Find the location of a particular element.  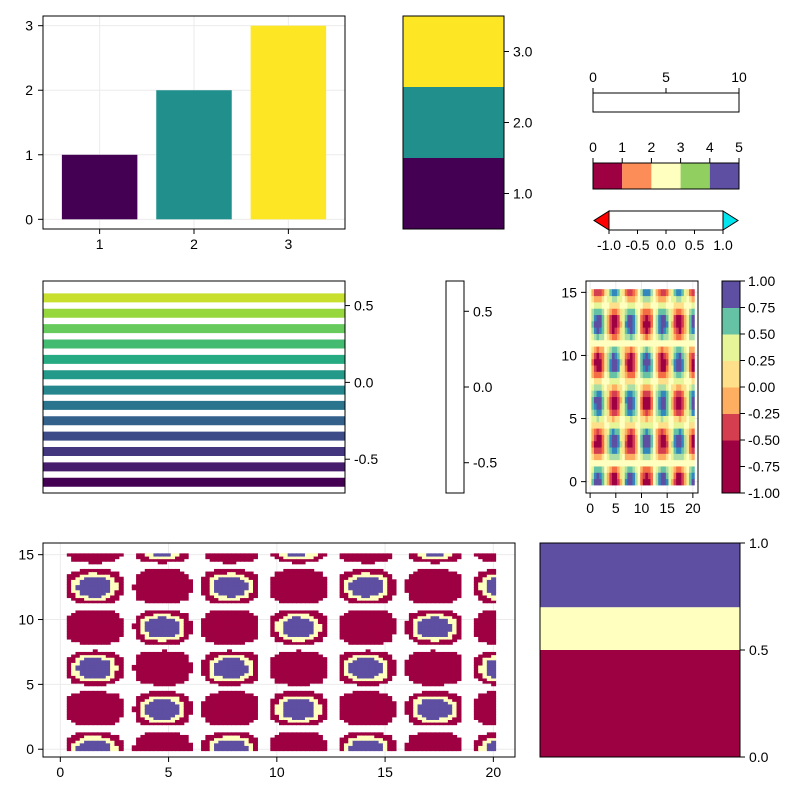

small-contour-frame is located at coordinates (642, 387).